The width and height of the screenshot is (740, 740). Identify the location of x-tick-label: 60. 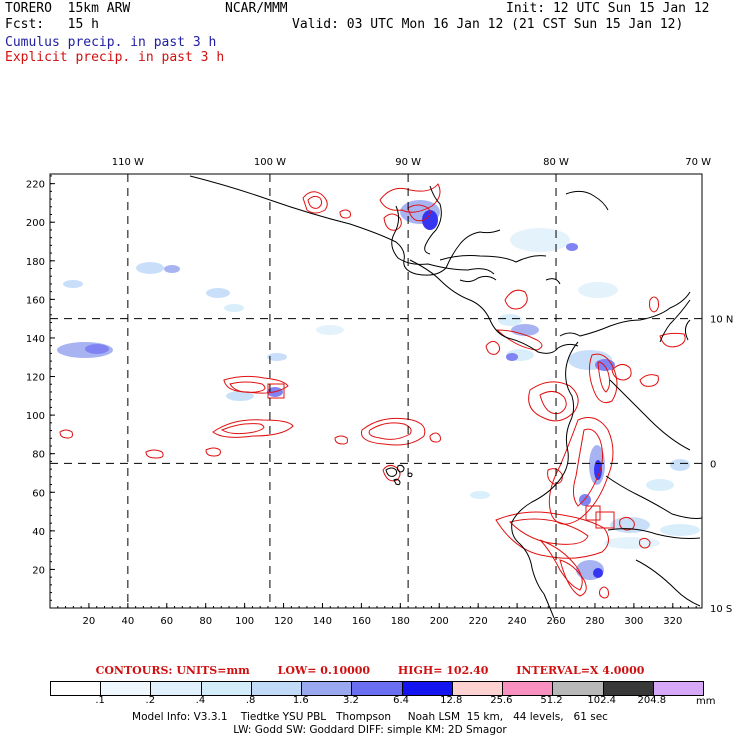
(166, 621).